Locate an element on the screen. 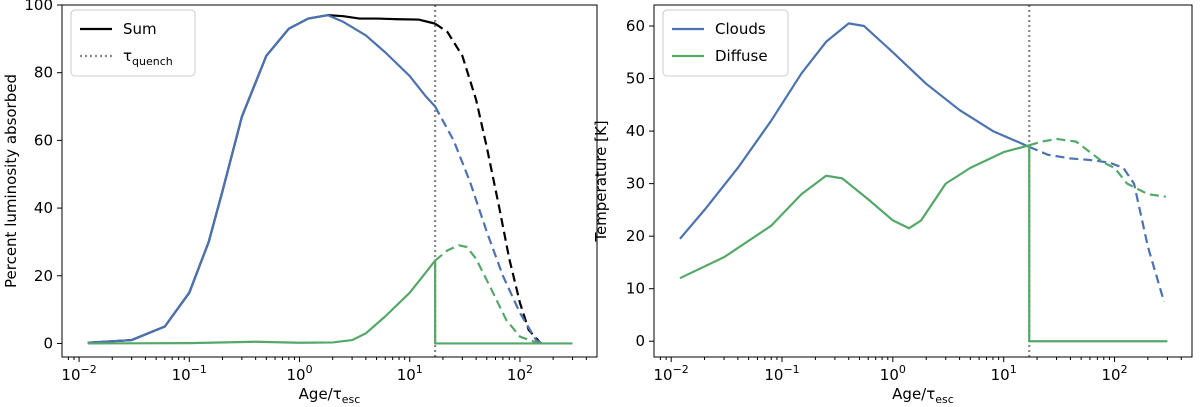 The image size is (1200, 407). legend-label: Clouds is located at coordinates (740, 29).